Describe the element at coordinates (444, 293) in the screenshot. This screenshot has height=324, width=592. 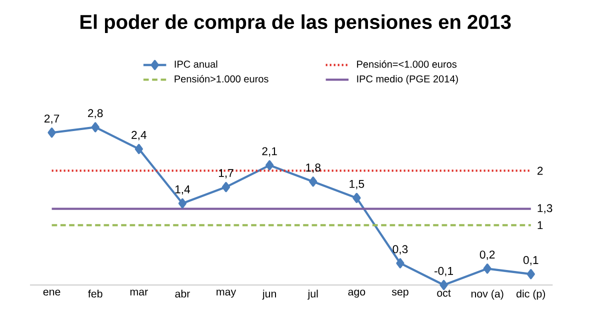
I see `x-tick-label: oct` at that location.